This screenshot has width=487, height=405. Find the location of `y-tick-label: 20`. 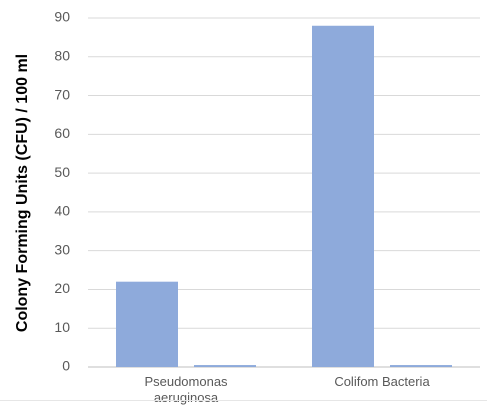

y-tick-label: 20 is located at coordinates (62, 288).